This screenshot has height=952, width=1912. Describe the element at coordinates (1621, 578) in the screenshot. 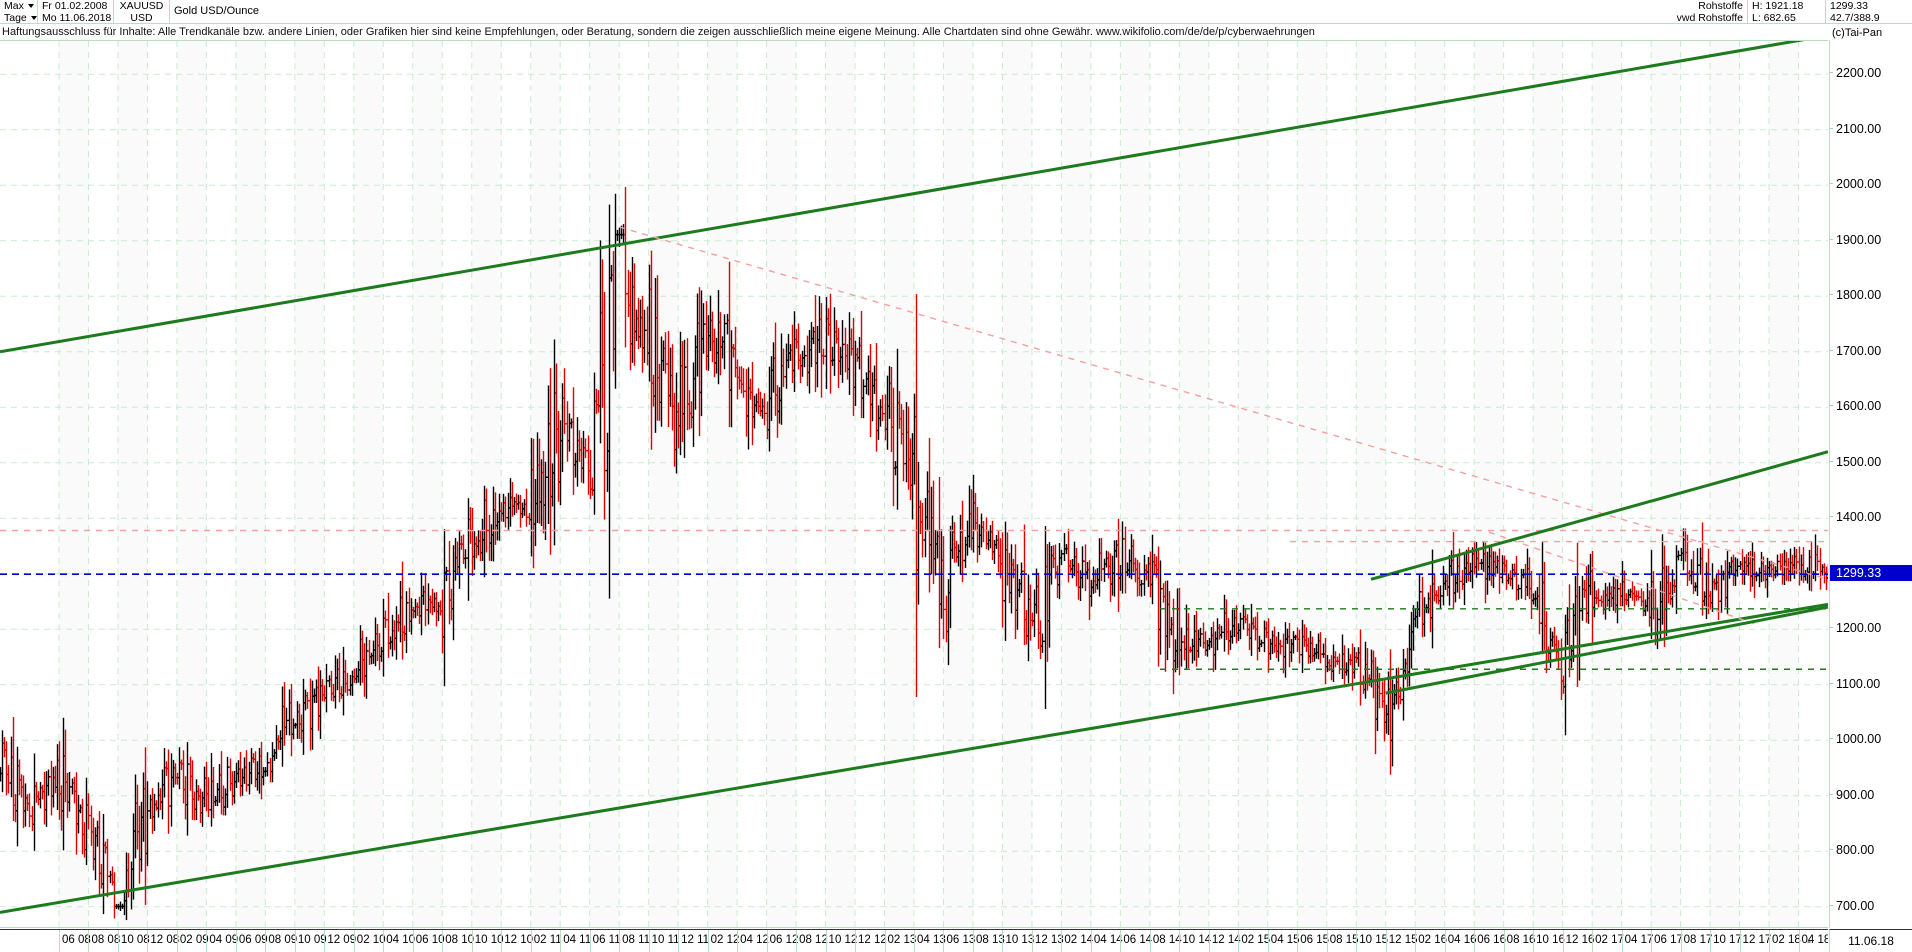

I see `secondary-downtrend-2016` at that location.